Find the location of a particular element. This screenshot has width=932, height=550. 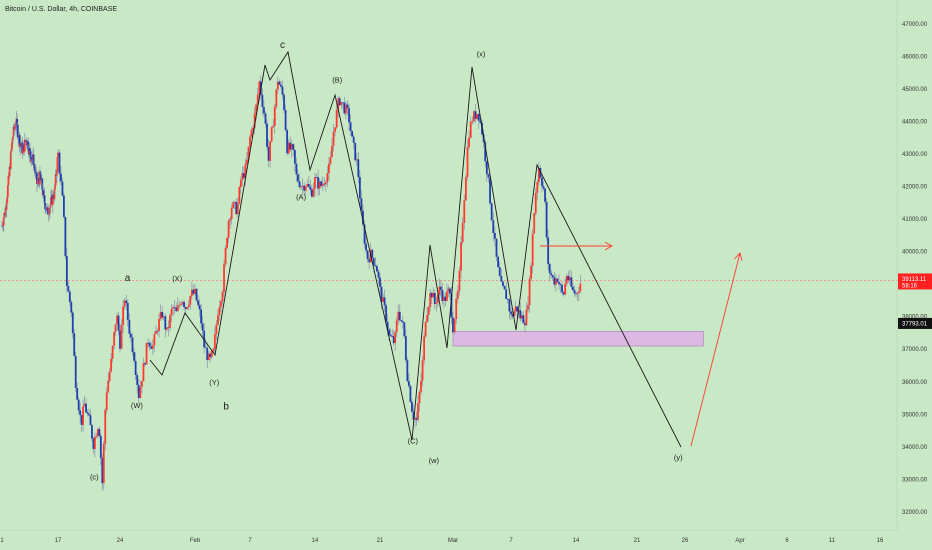

wave-label: (C) is located at coordinates (413, 441).